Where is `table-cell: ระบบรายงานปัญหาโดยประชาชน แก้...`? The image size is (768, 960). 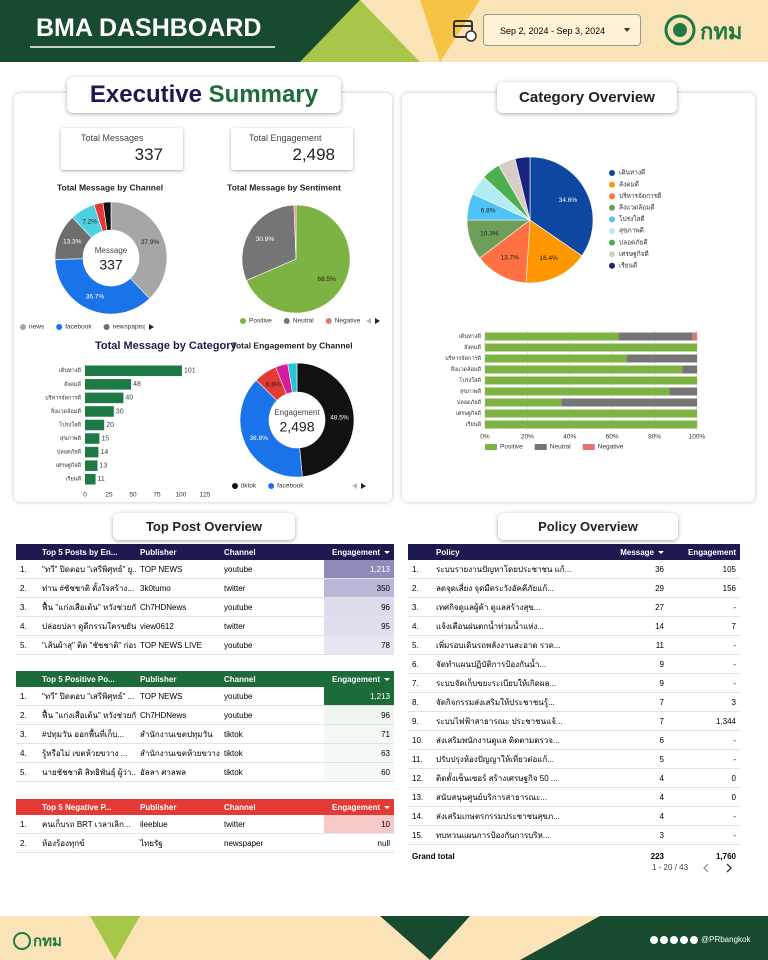
table-cell: ระบบรายงานปัญหาโดยประชาชน แก้... is located at coordinates (507, 569).